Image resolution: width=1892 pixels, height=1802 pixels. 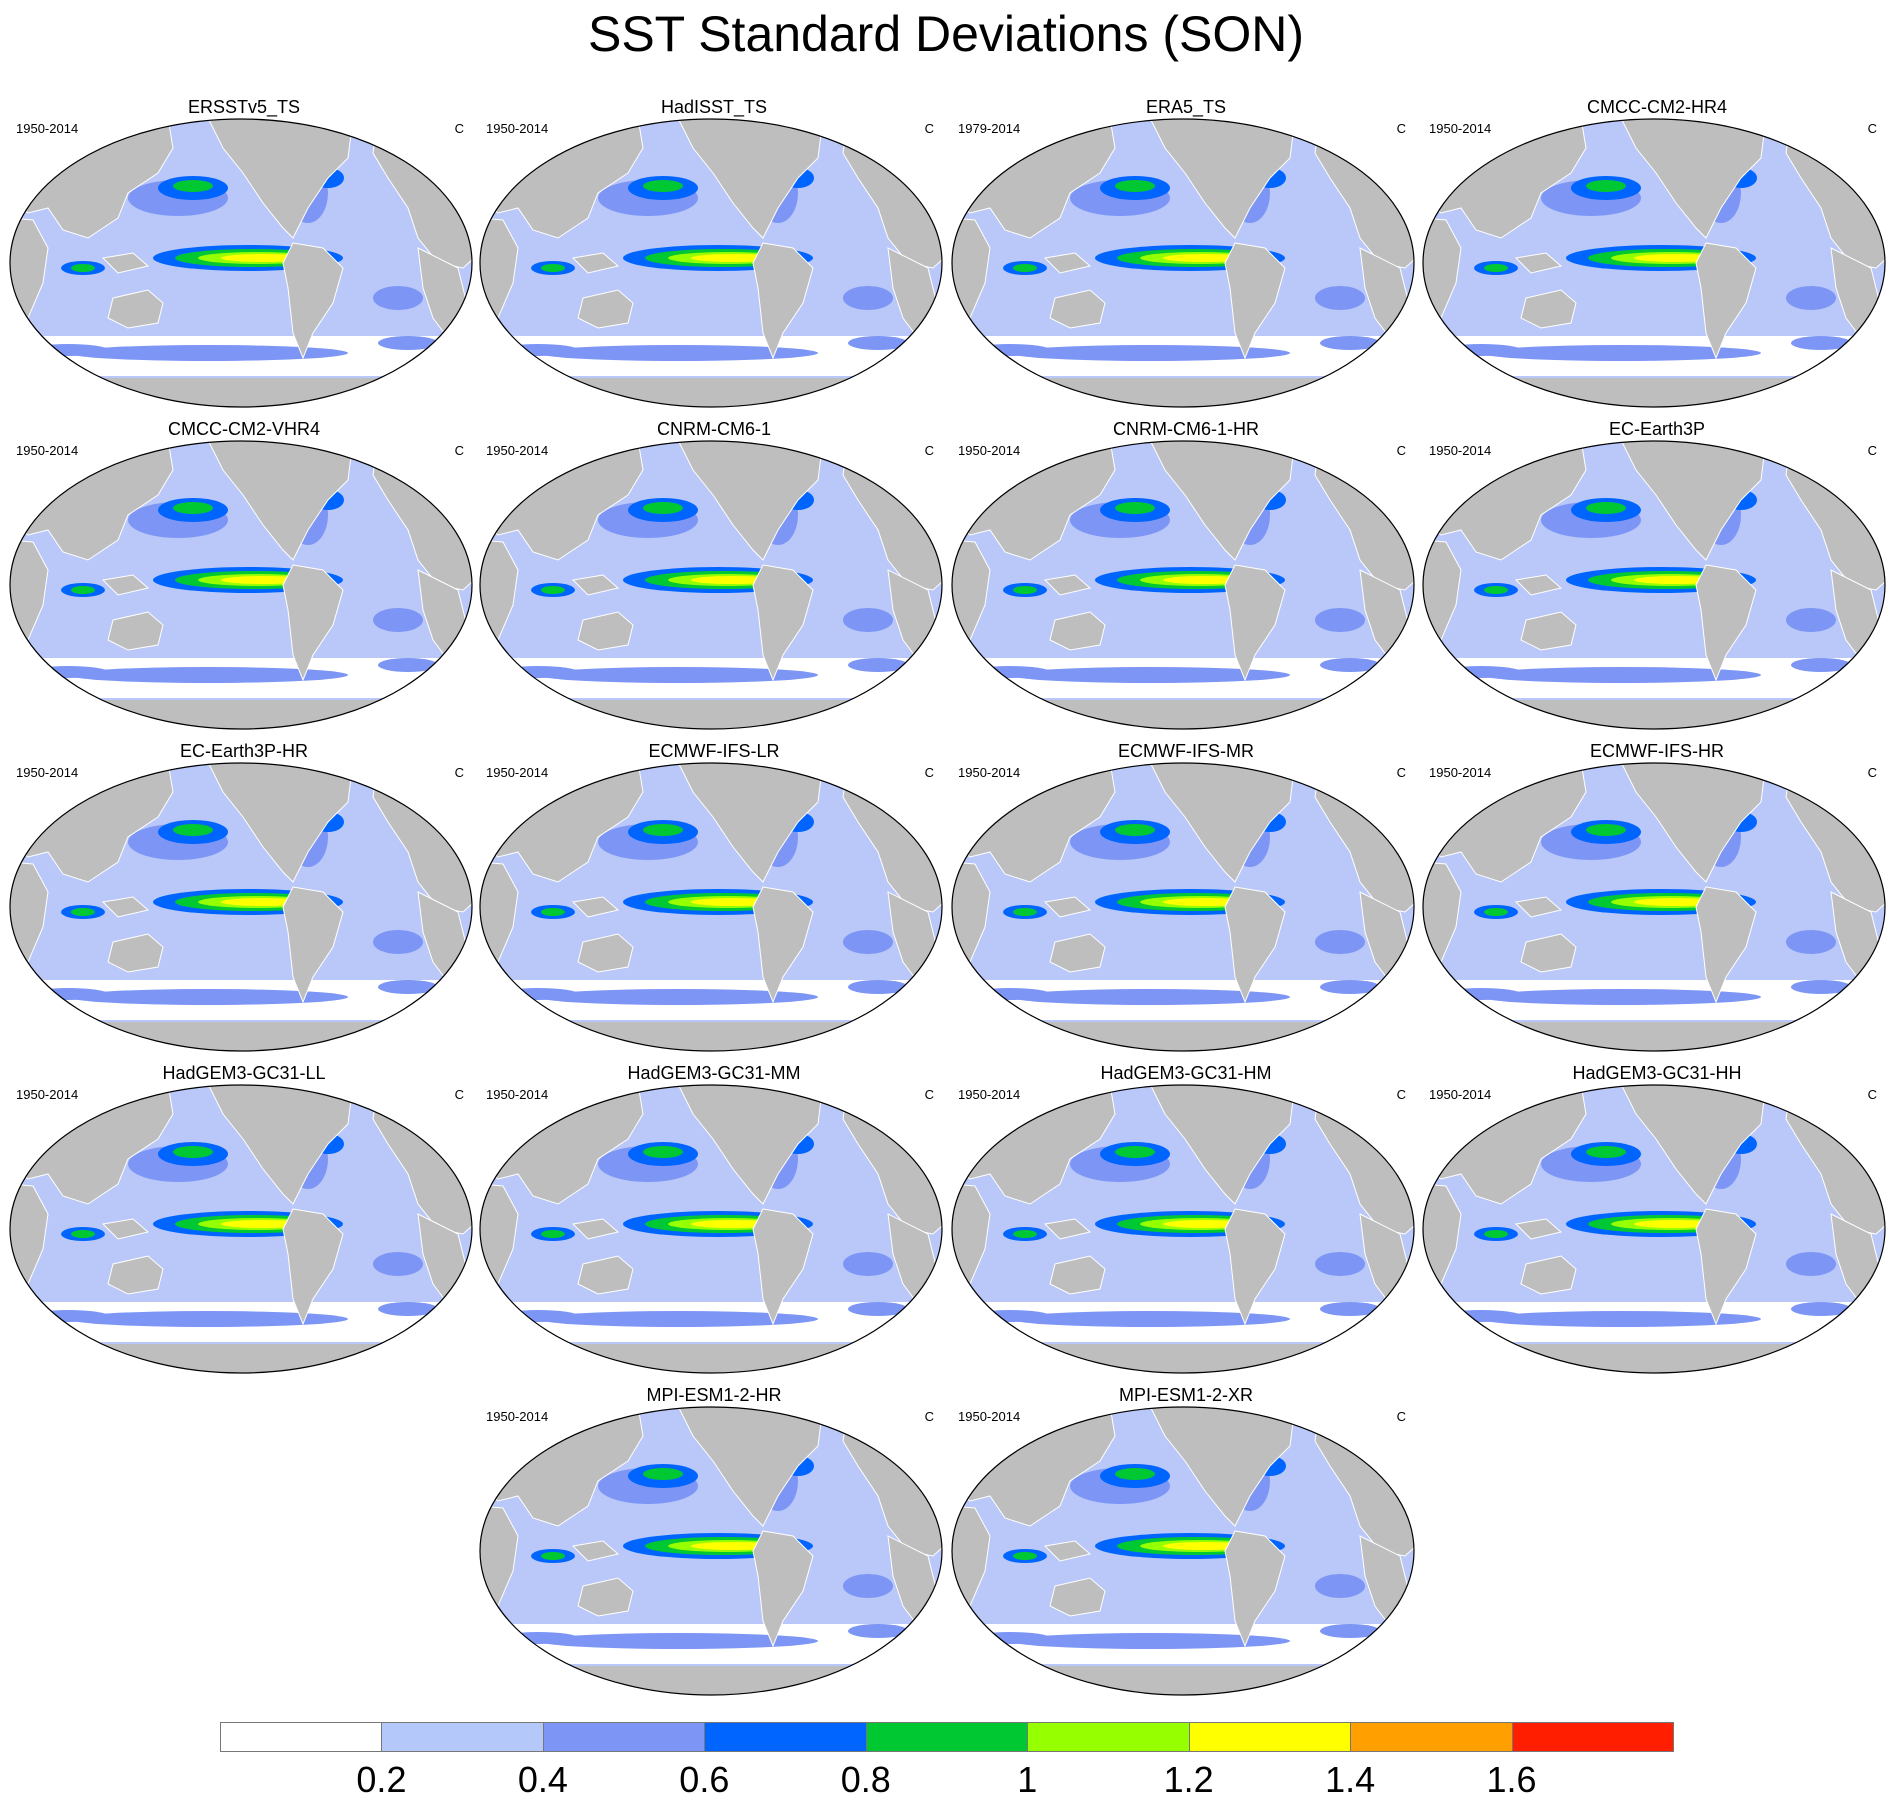 I want to click on map-panel: CNRM-CM6-1-HR 1950-2014 C, so click(x=1186, y=575).